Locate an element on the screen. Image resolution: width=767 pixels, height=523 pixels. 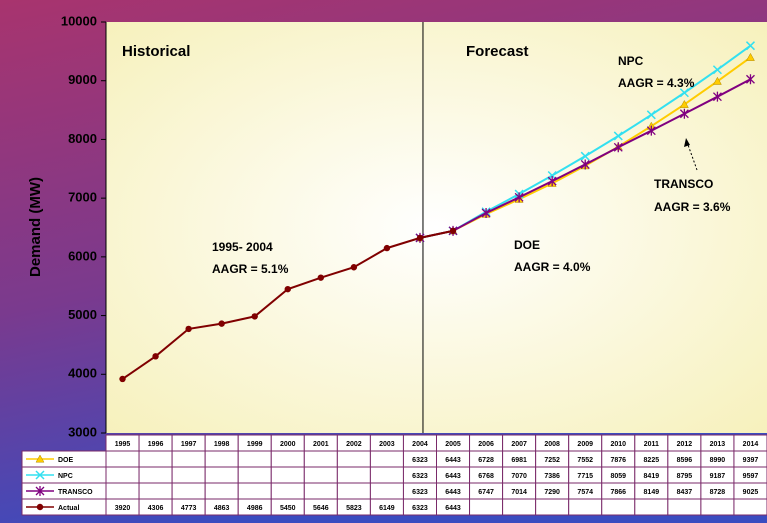
x-tick-label: 2005 is located at coordinates (453, 444).